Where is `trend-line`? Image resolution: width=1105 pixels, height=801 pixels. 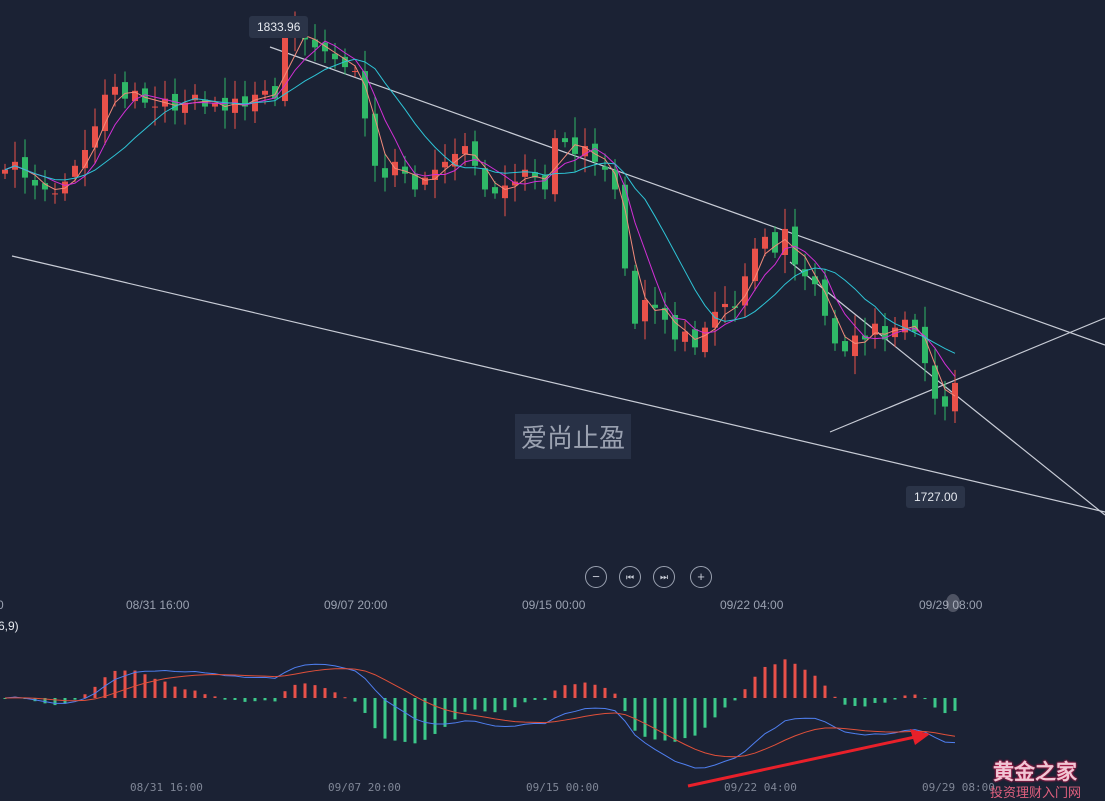 trend-line is located at coordinates (967, 375).